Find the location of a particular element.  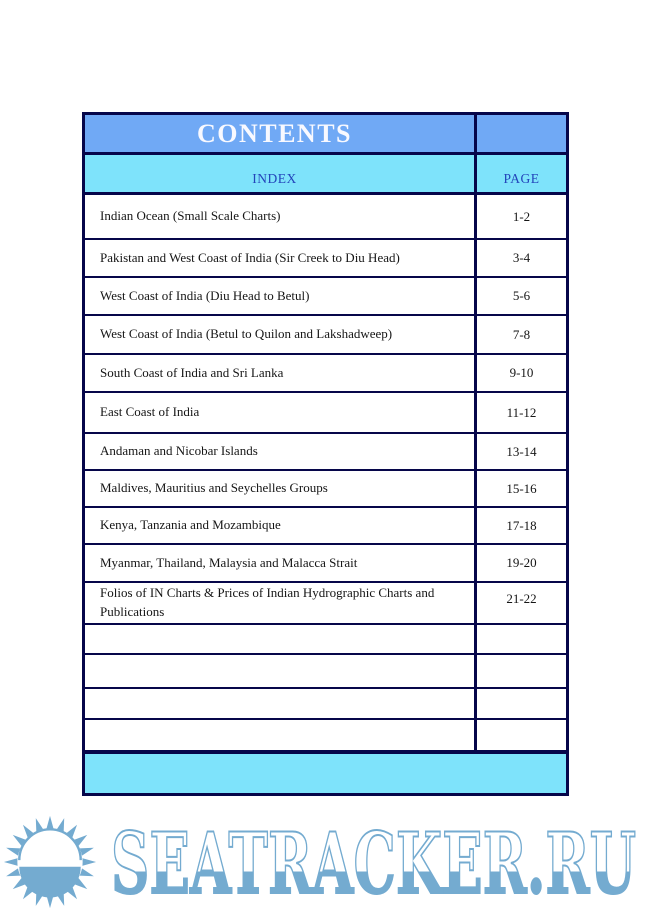

row-page-number: 7-8 is located at coordinates (521, 334).